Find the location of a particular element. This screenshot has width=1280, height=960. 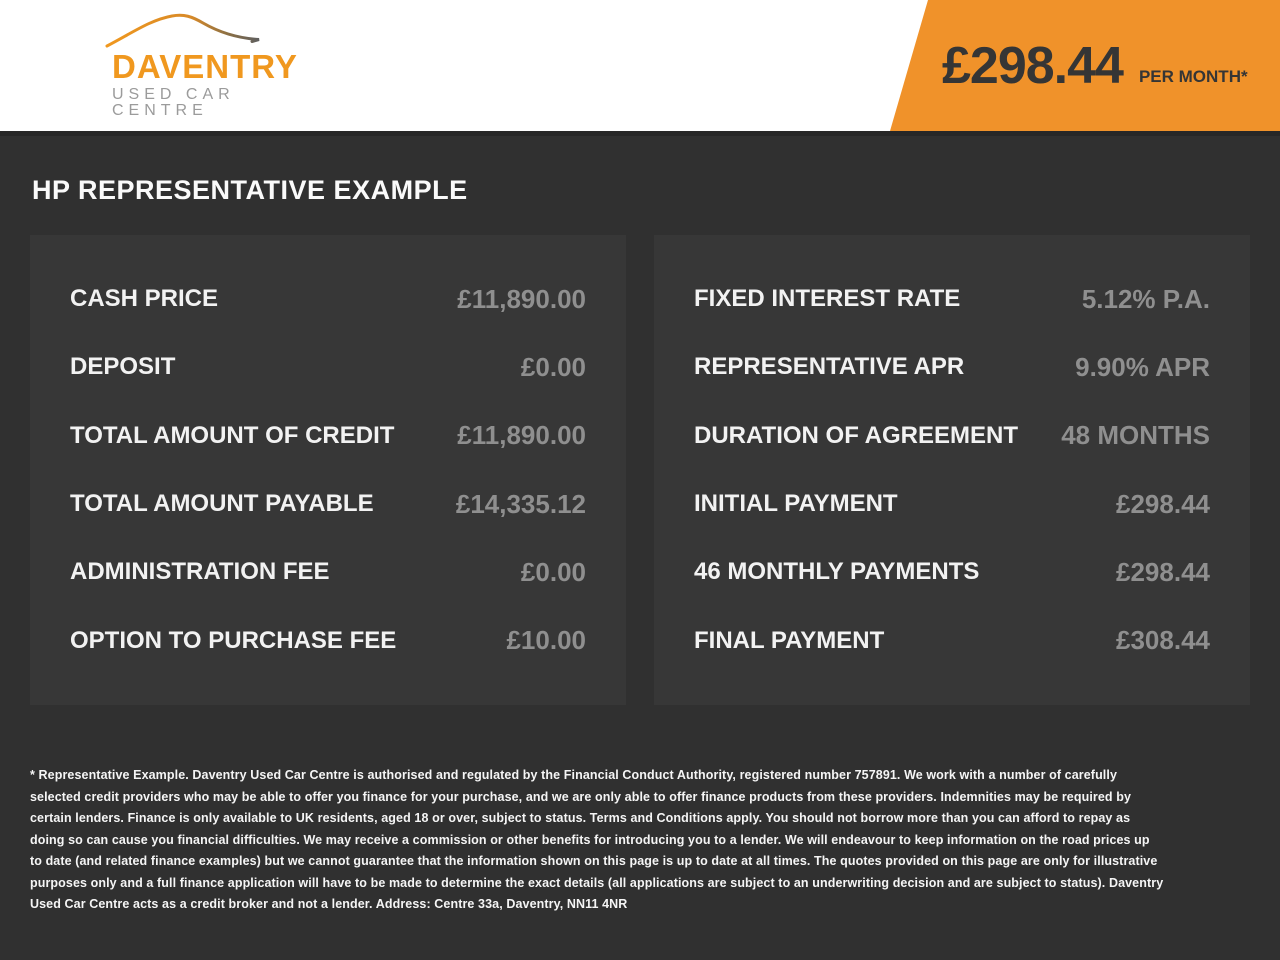

row-total-payable: TOTAL AMOUNT PAYABLE £14,335.12 is located at coordinates (328, 504).